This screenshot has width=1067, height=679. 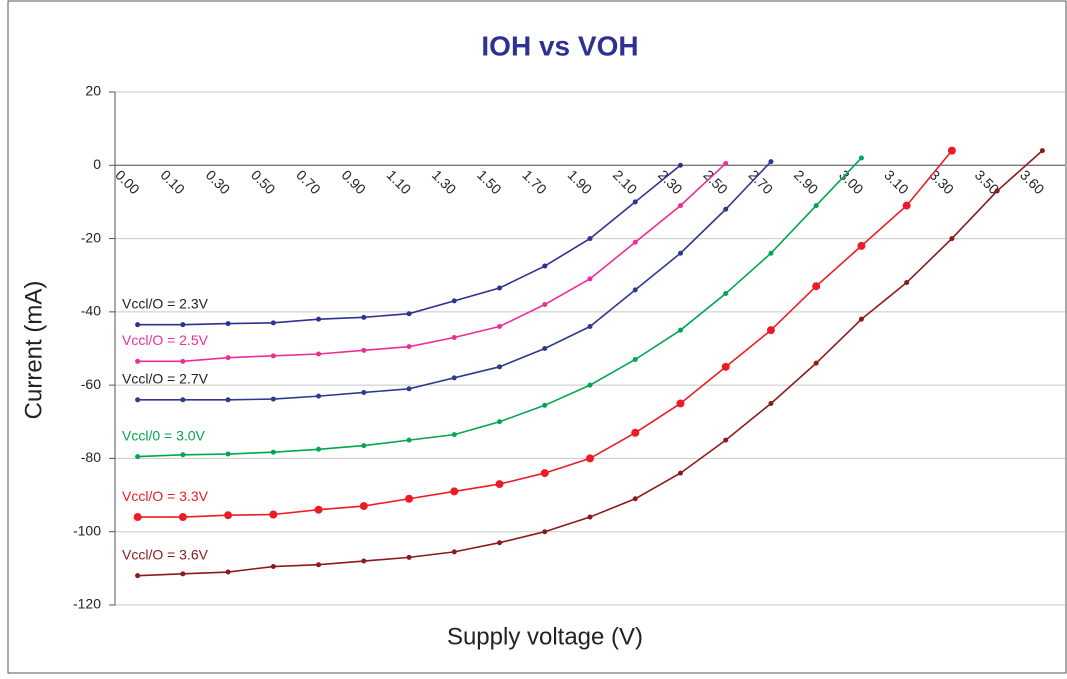 What do you see at coordinates (87, 604) in the screenshot?
I see `y-tick-label: -120` at bounding box center [87, 604].